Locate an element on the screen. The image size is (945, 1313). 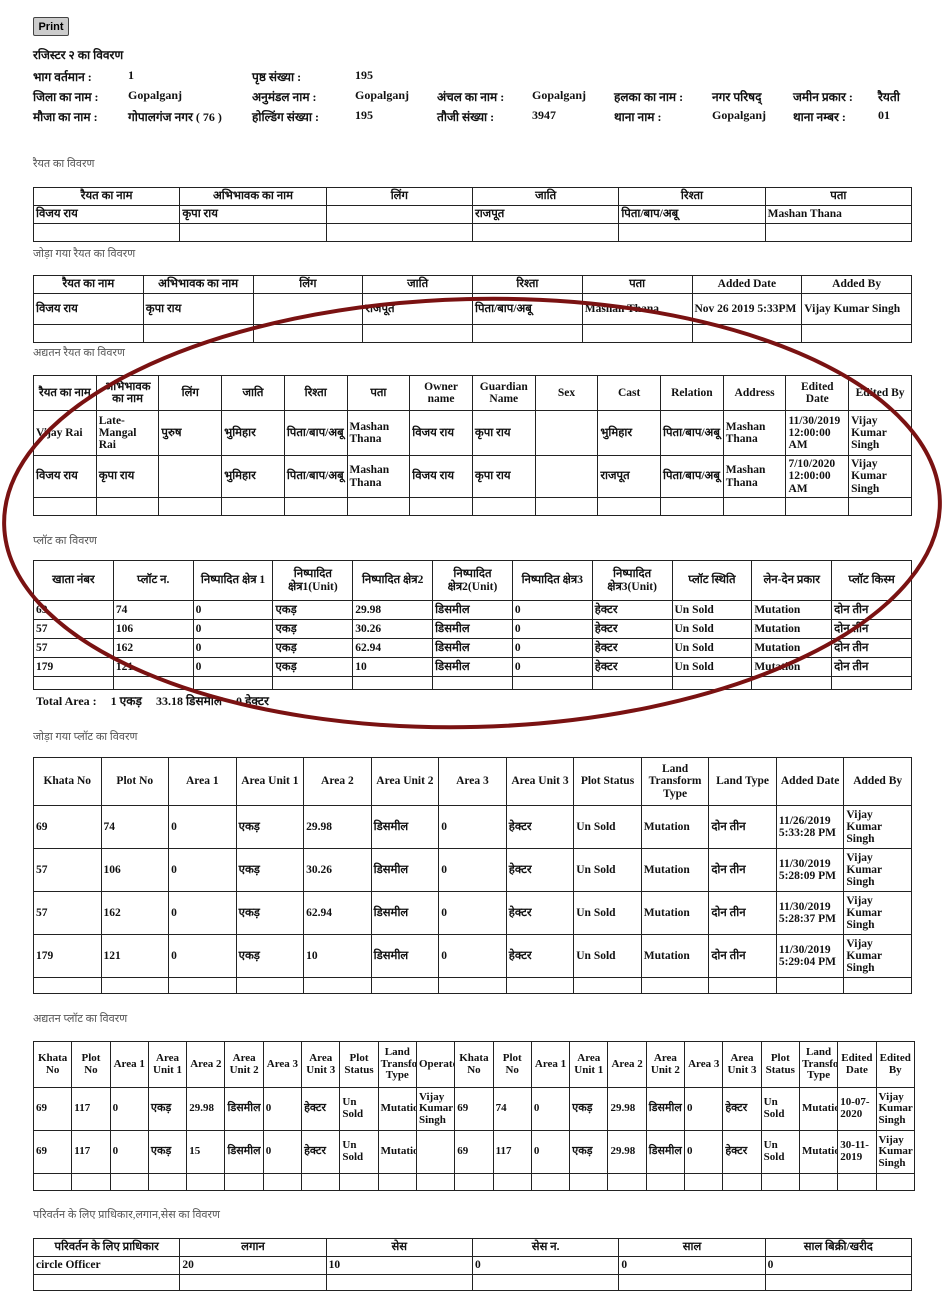
table-cell: Mashan Thana is located at coordinates (378, 476).